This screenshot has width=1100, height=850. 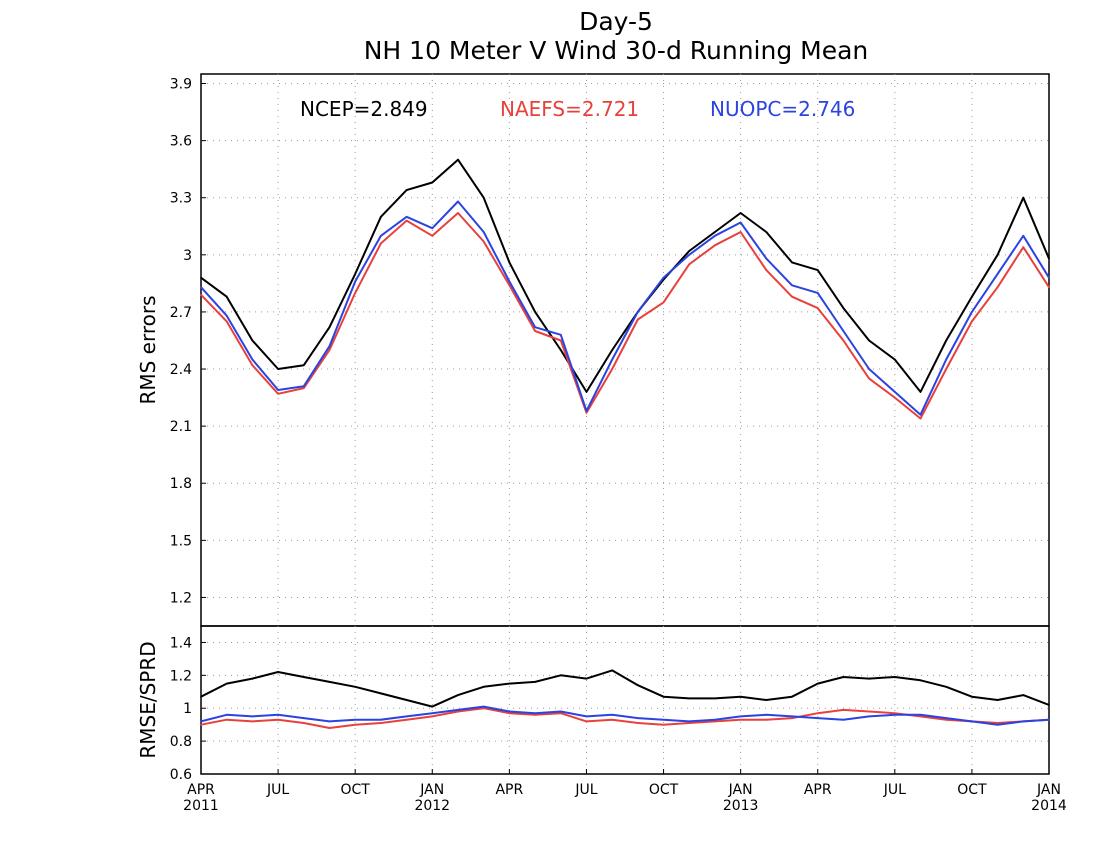 What do you see at coordinates (625, 715) in the screenshot?
I see `bottom-series-nuopc-line` at bounding box center [625, 715].